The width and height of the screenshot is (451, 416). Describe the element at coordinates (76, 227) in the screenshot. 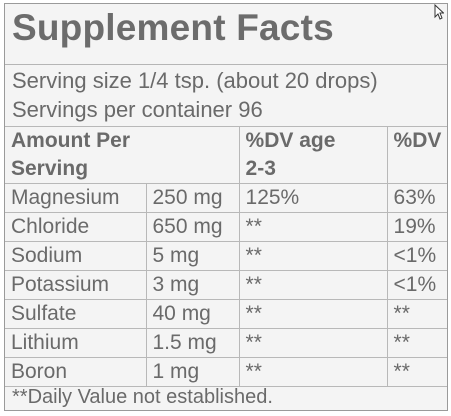

I see `nutrient-name: Chloride` at that location.